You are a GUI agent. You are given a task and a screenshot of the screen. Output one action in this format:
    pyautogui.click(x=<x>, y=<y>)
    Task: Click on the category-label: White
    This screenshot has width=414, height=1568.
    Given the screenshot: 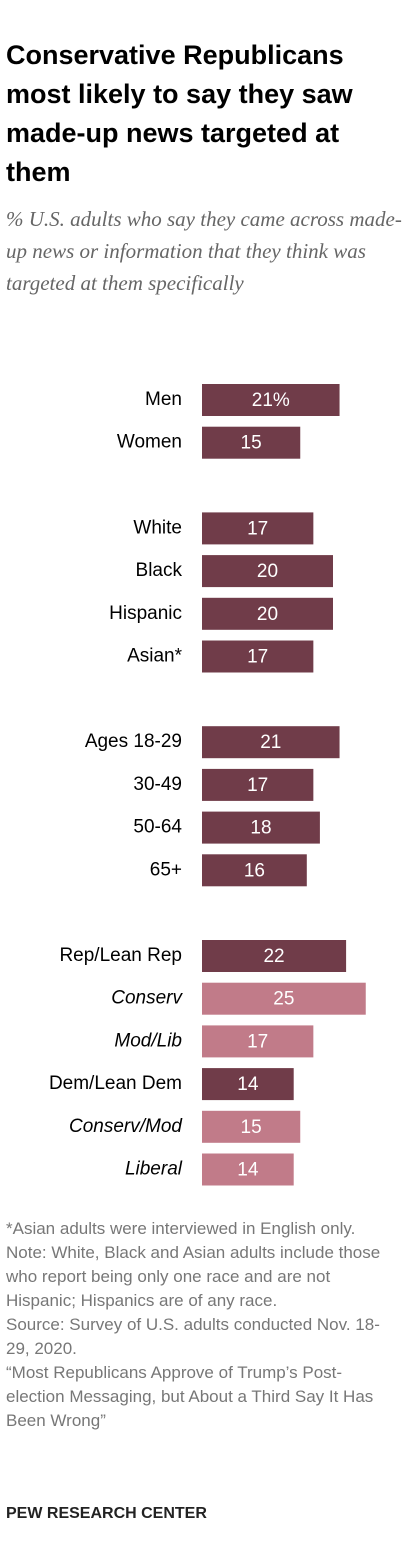 What is the action you would take?
    pyautogui.click(x=157, y=527)
    